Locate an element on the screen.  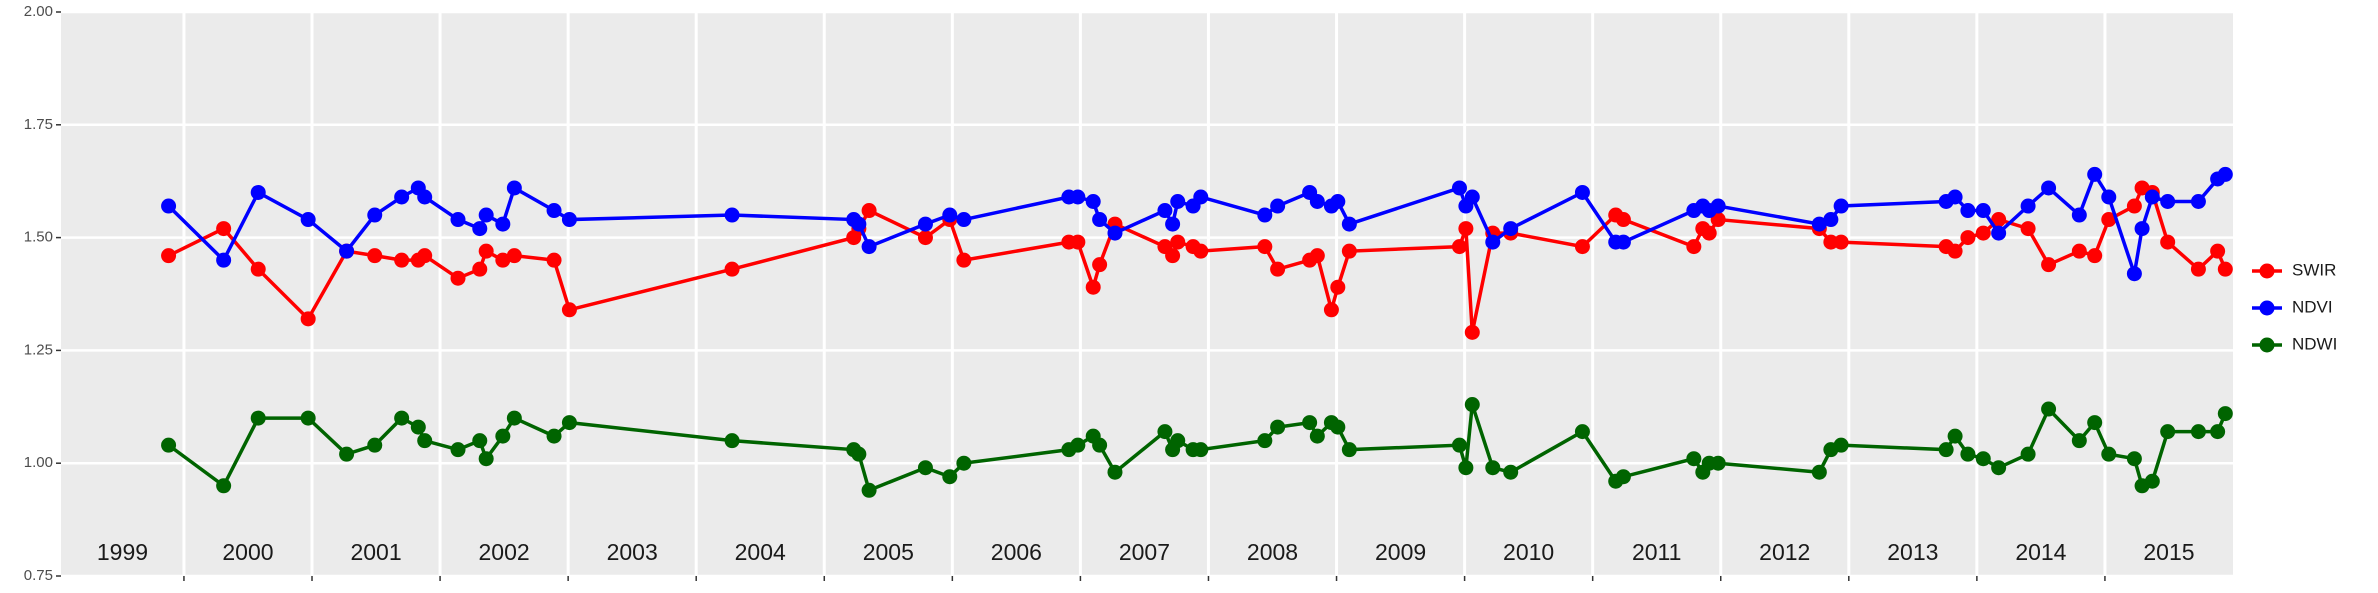
year-label: 2001 is located at coordinates (375, 552).